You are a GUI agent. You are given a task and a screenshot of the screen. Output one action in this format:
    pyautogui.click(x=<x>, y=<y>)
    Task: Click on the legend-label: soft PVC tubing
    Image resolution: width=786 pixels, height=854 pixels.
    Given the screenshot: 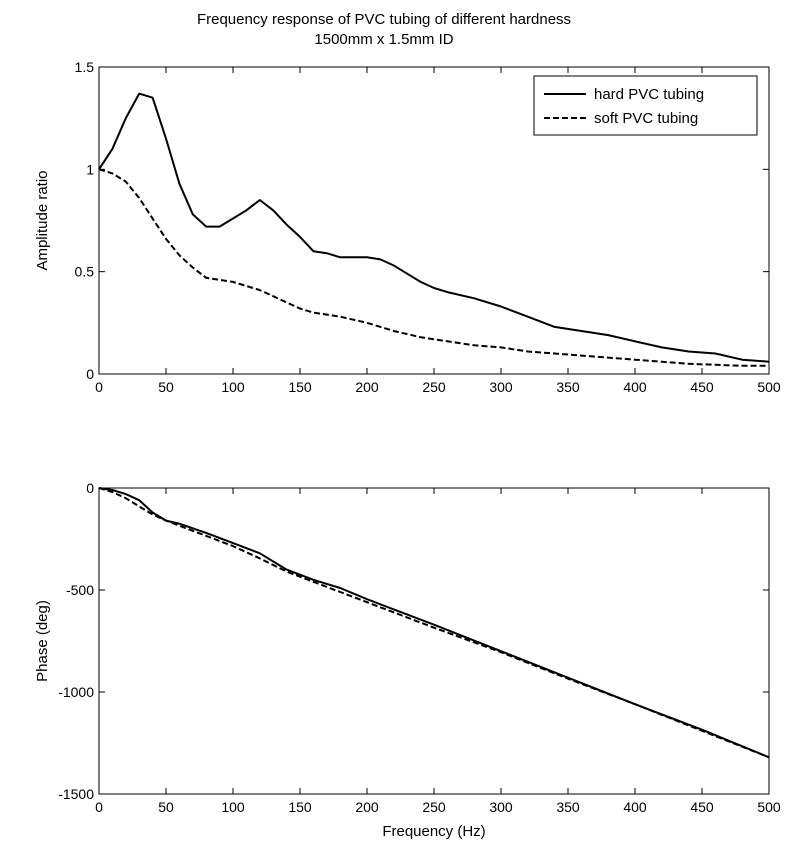 What is the action you would take?
    pyautogui.click(x=646, y=118)
    